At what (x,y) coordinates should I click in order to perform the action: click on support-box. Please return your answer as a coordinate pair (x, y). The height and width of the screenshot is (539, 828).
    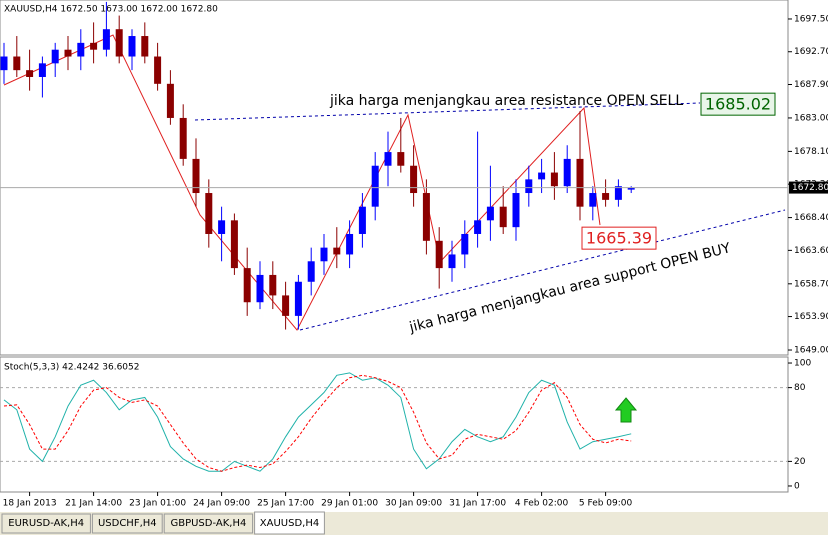
    Looking at the image, I should click on (619, 238).